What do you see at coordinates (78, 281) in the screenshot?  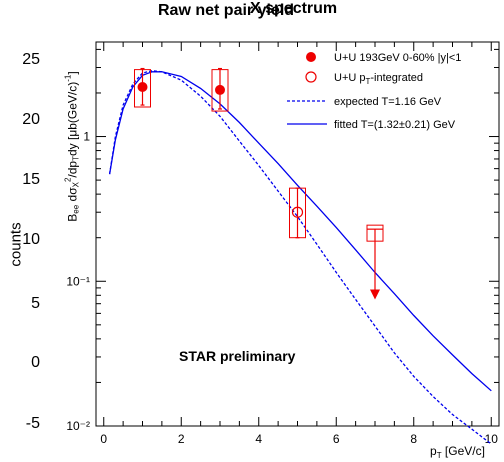 I see `y-tick-label: 10⁻¹` at bounding box center [78, 281].